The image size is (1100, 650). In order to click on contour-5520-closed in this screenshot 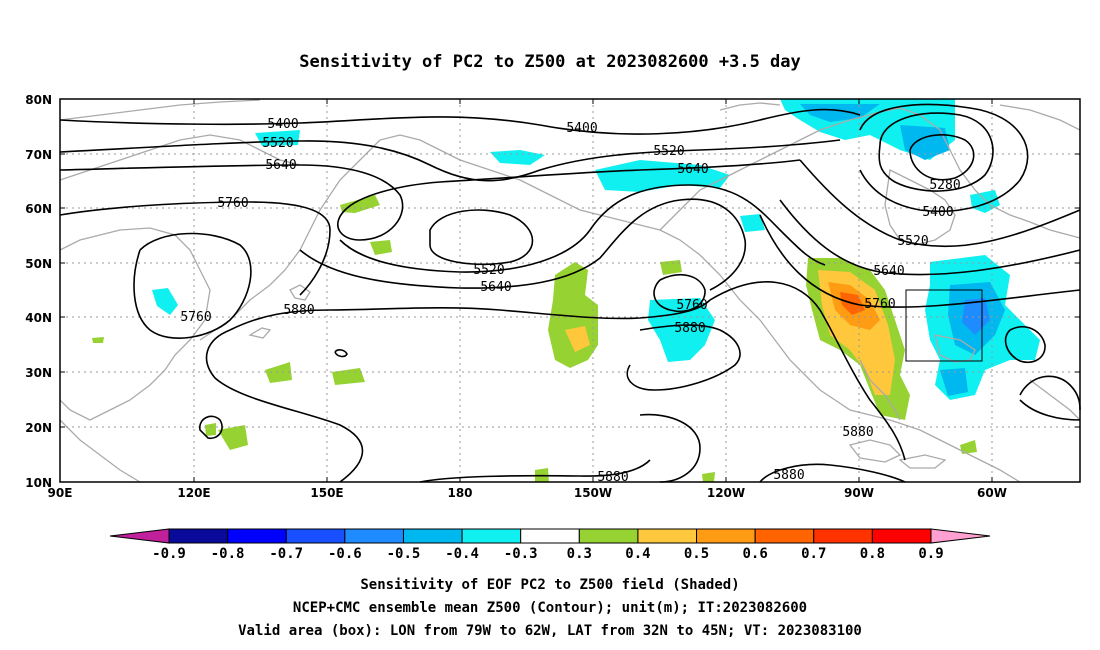, I will do `click(481, 237)`.